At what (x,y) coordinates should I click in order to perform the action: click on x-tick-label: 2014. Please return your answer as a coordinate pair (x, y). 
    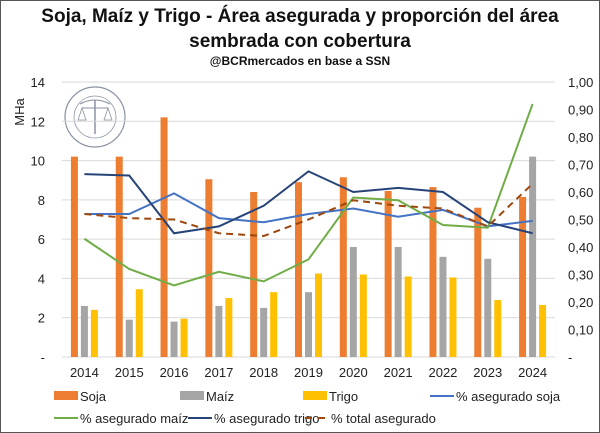
    Looking at the image, I should click on (84, 372).